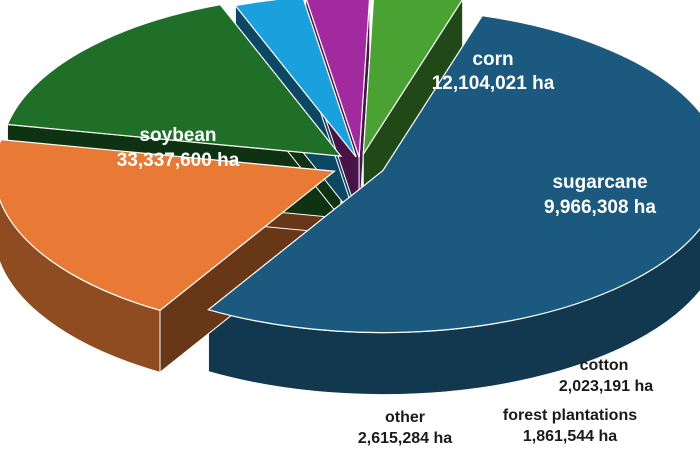 The width and height of the screenshot is (700, 454). Describe the element at coordinates (599, 182) in the screenshot. I see `slice-name-sugarcane: sugarcane` at that location.